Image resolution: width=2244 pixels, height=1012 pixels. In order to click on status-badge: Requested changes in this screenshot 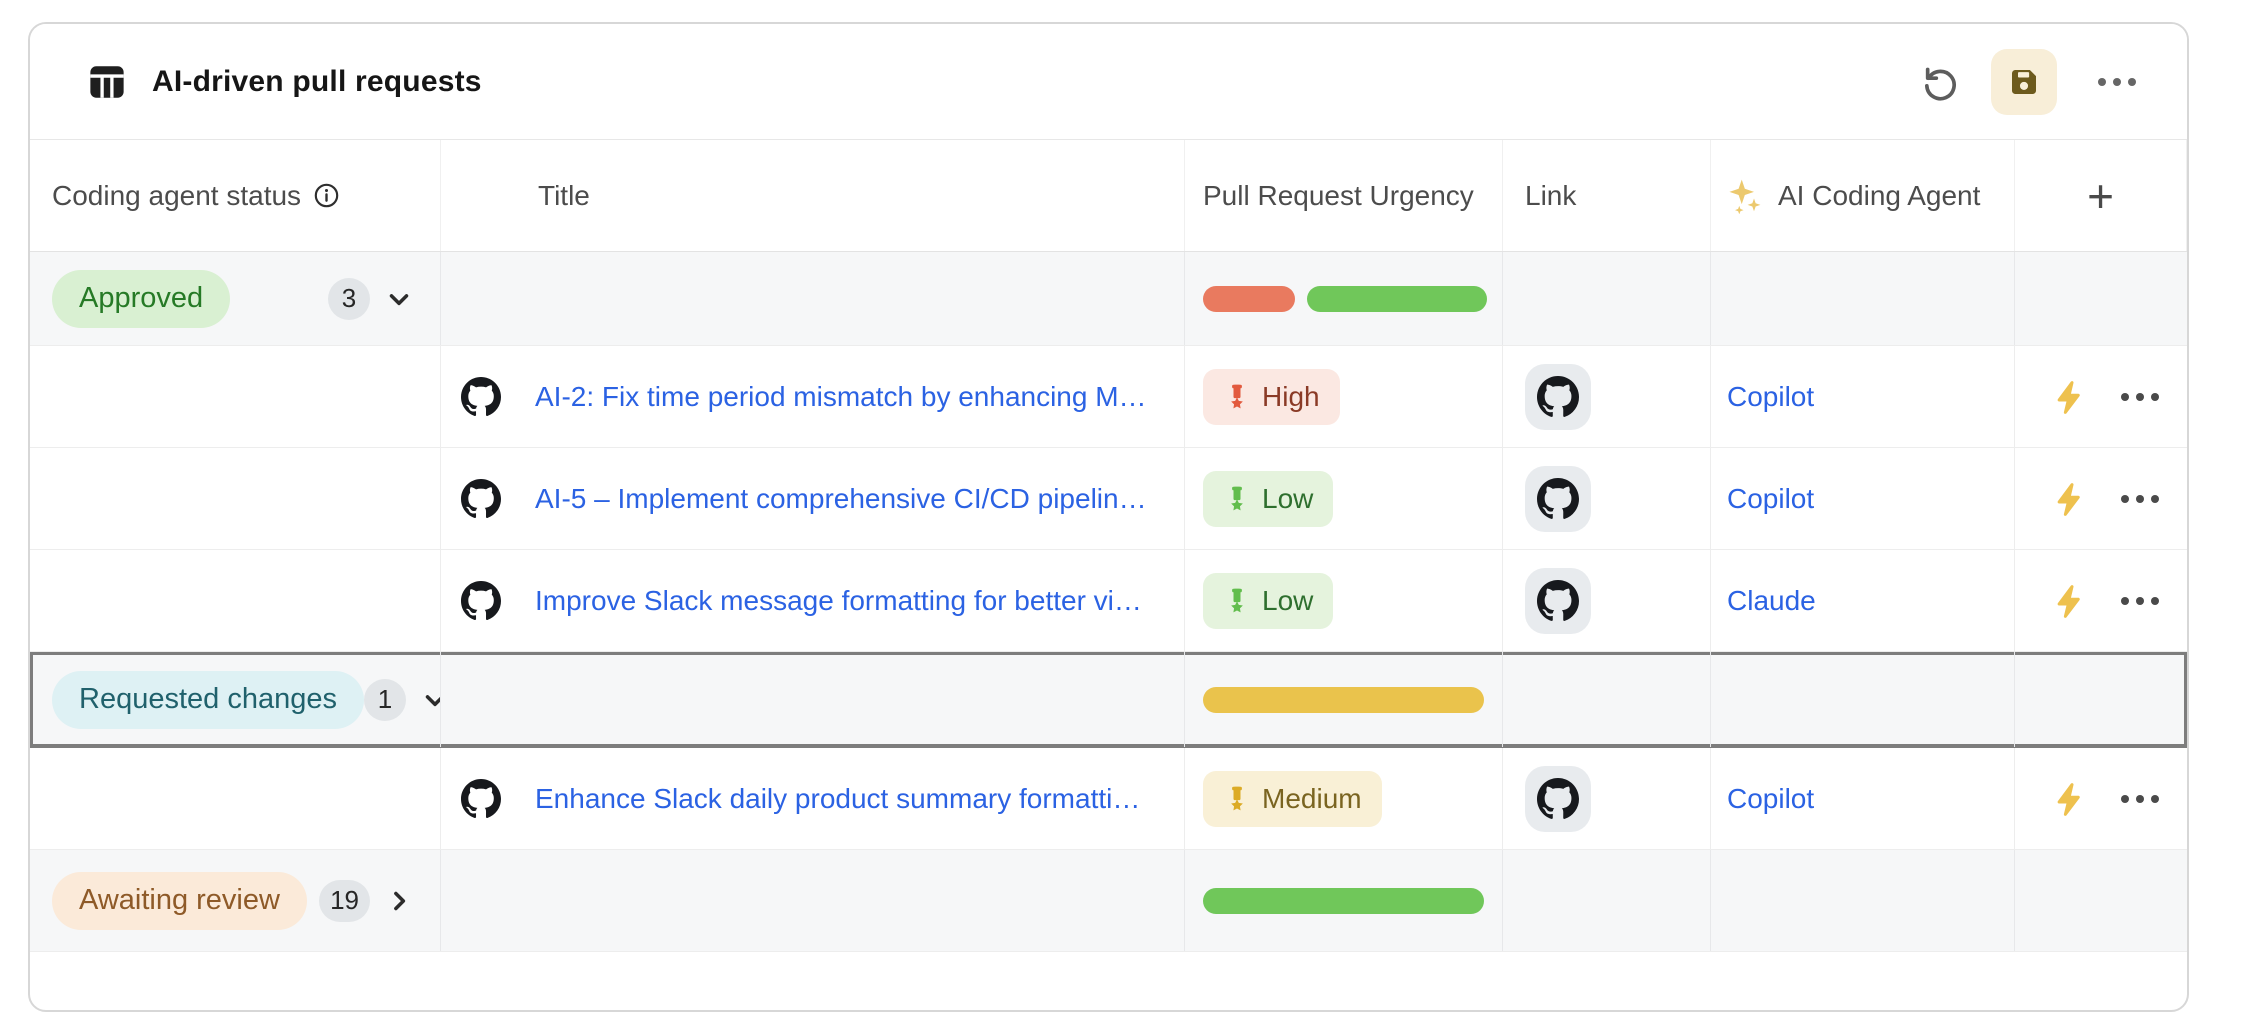, I will do `click(208, 699)`.